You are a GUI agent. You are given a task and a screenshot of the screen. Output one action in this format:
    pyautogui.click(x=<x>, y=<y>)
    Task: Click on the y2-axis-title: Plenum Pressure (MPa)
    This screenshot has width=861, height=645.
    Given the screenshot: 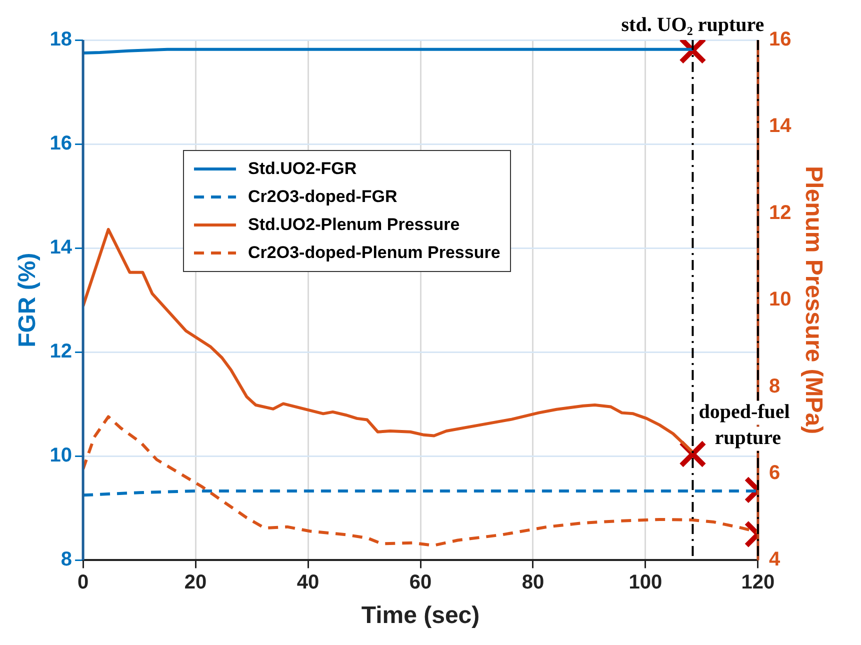 What is the action you would take?
    pyautogui.click(x=813, y=300)
    